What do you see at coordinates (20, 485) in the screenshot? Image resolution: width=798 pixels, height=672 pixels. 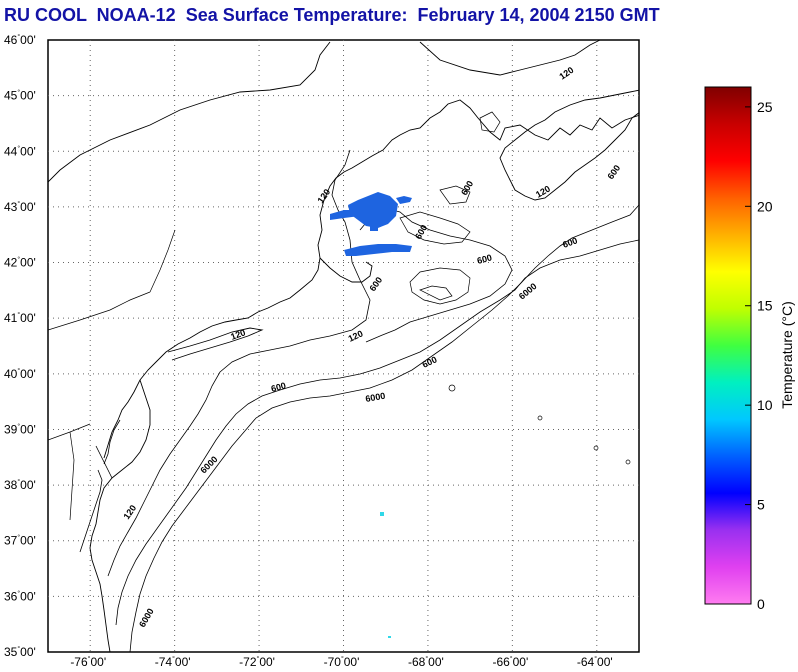 I see `latitude-label: 38°00'` at bounding box center [20, 485].